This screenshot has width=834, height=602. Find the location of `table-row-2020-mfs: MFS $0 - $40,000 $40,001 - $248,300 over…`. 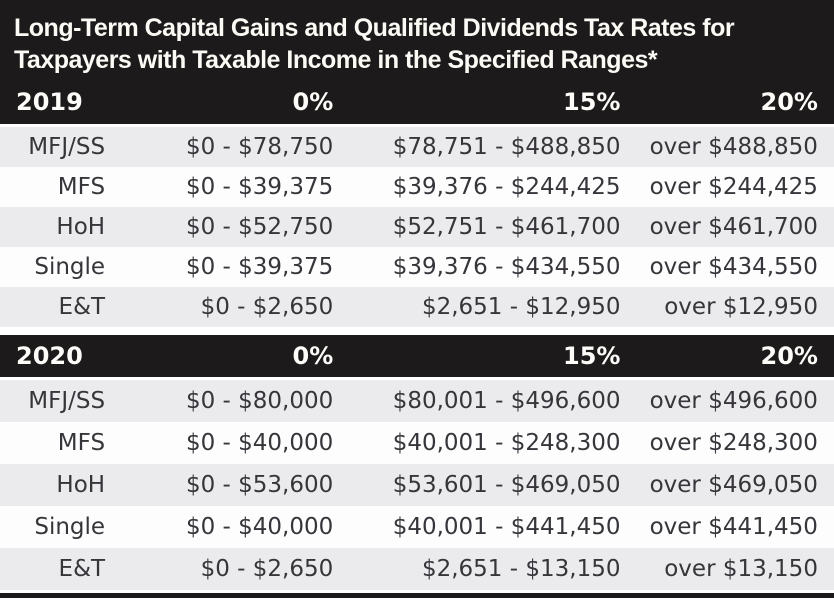

table-row-2020-mfs: MFS $0 - $40,000 $40,001 - $248,300 over… is located at coordinates (417, 443).